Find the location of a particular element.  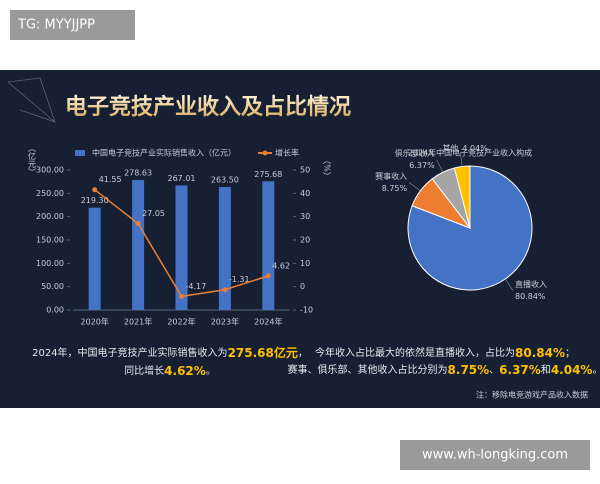

pie-value-label: 80.84% is located at coordinates (530, 296).